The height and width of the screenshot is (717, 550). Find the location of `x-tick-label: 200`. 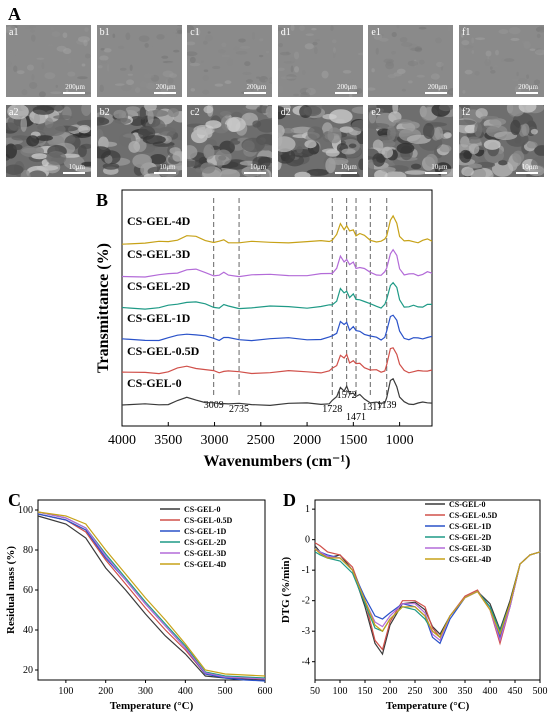

x-tick-label: 200 is located at coordinates (105, 691).